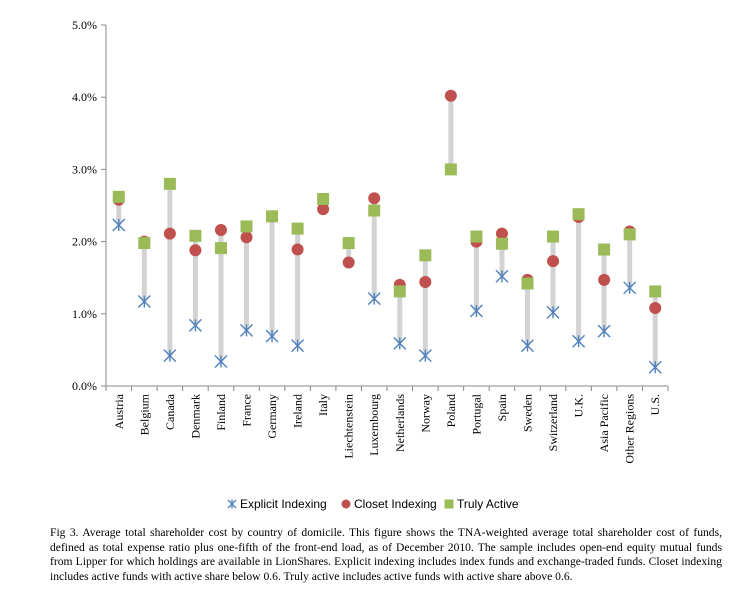 The width and height of the screenshot is (749, 605). I want to click on category-label: Sweden, so click(528, 413).